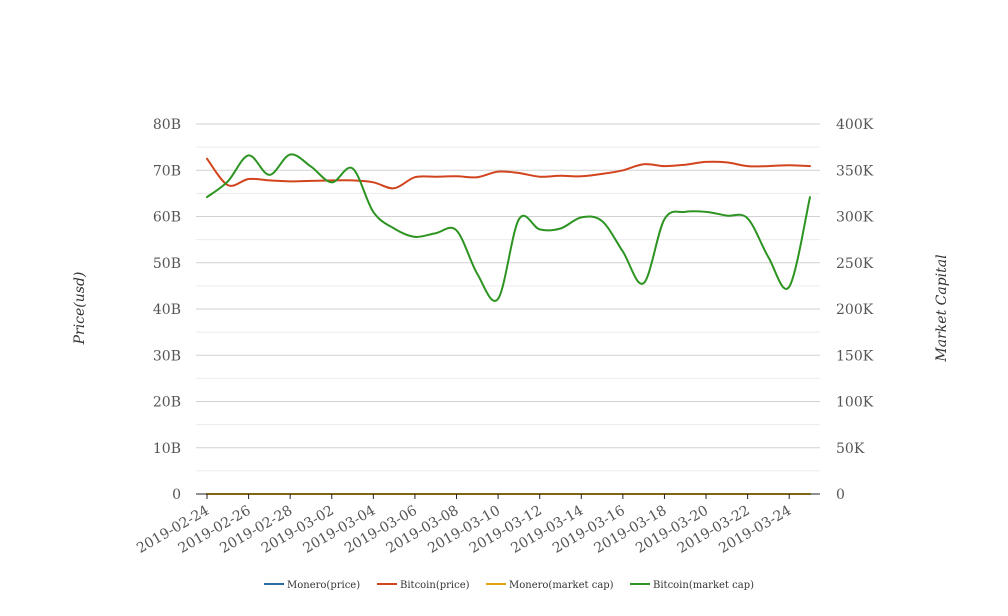  Describe the element at coordinates (855, 171) in the screenshot. I see `right-axis-tick-label: 350K` at that location.